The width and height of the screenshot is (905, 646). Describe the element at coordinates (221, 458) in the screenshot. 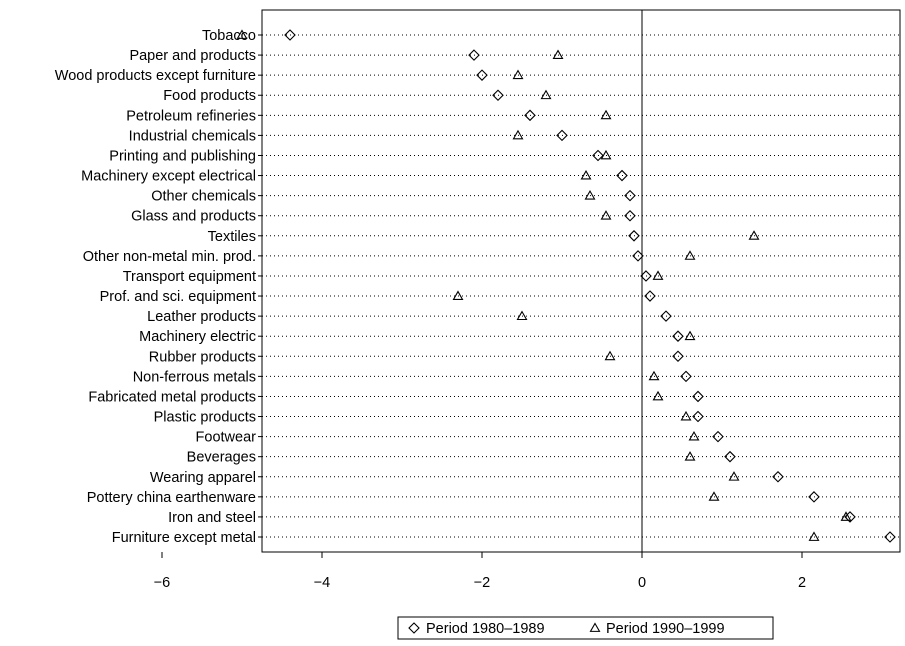

I see `category-label: Beverages` at that location.